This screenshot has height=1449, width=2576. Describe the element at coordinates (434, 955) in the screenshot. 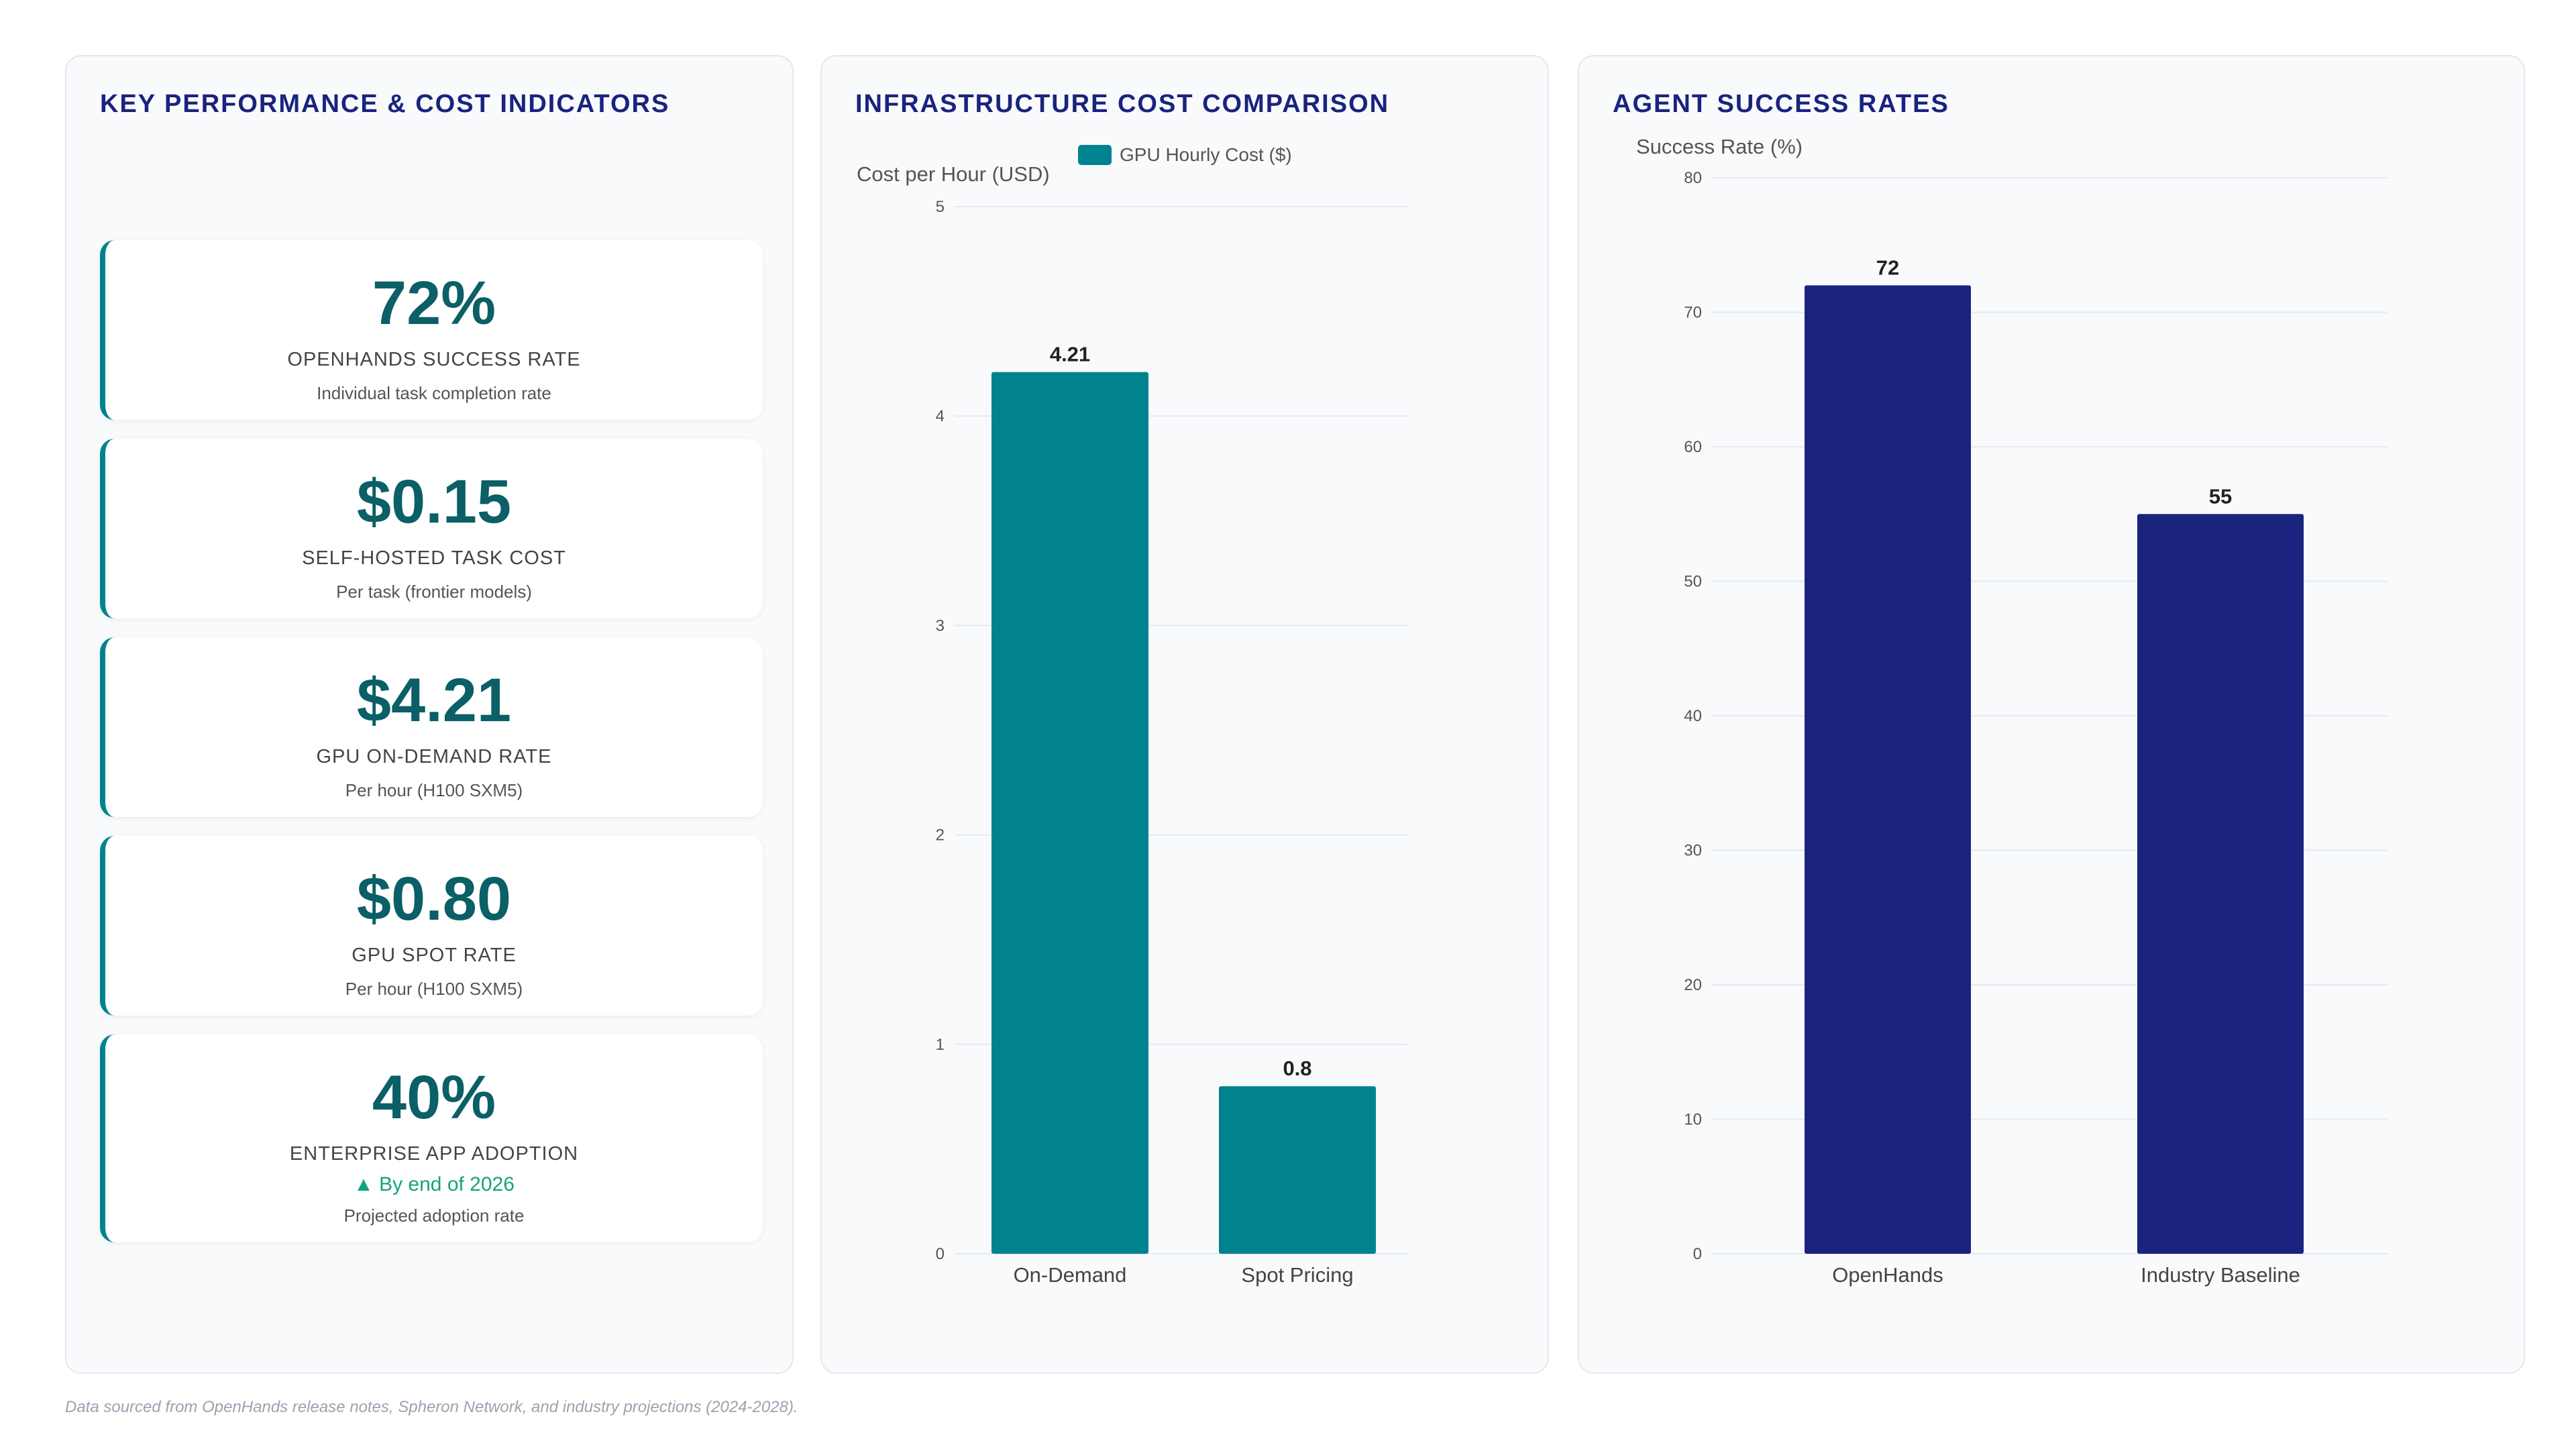

I see `kpi-label: GPU SPOT RATE` at that location.